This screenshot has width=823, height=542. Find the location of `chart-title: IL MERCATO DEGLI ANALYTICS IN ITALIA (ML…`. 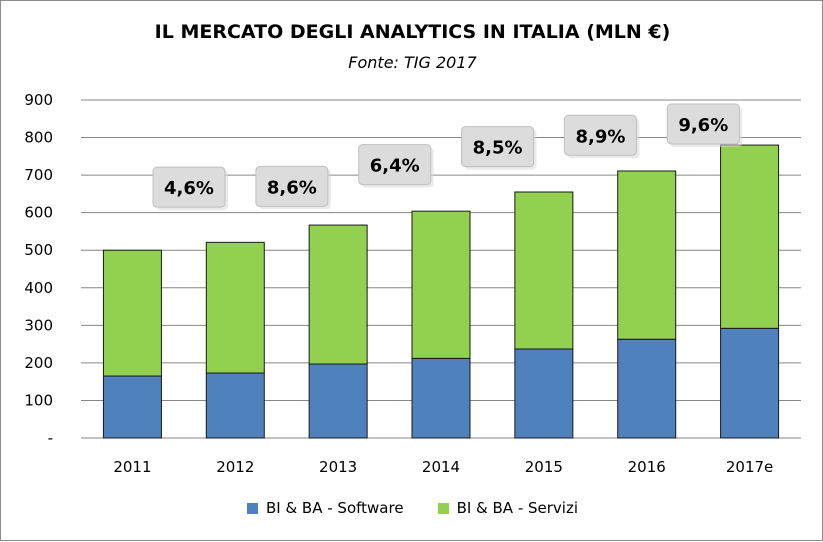

chart-title: IL MERCATO DEGLI ANALYTICS IN ITALIA (ML… is located at coordinates (412, 32).